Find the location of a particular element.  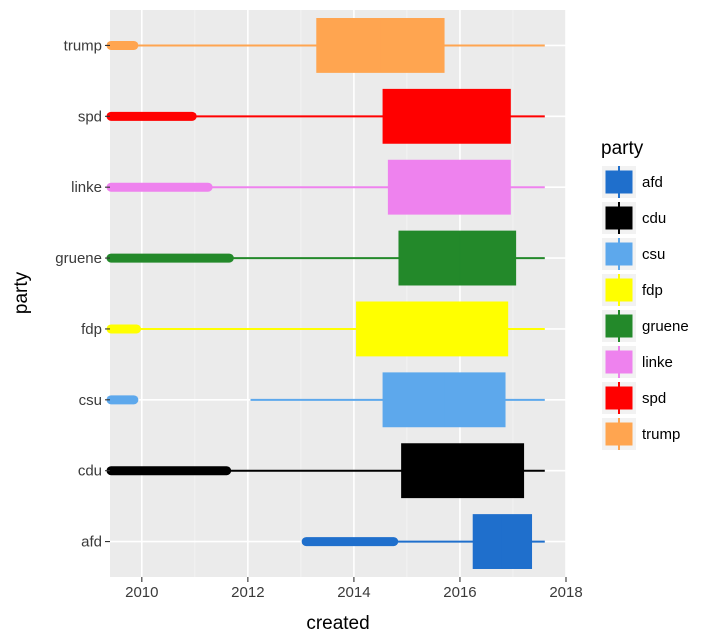

legend-item-gruene: gruene is located at coordinates (645, 326).